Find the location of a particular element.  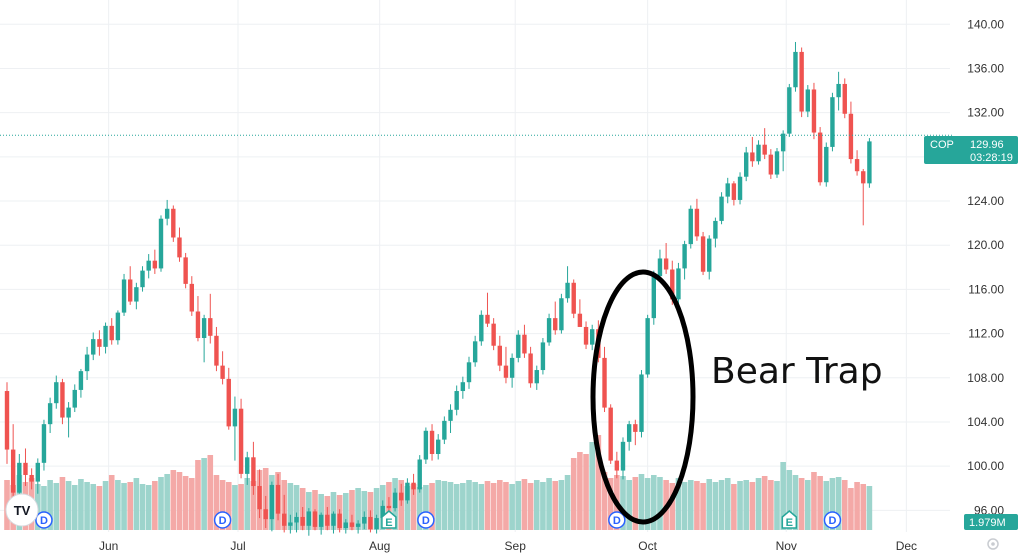

gear-ring is located at coordinates (993, 544).